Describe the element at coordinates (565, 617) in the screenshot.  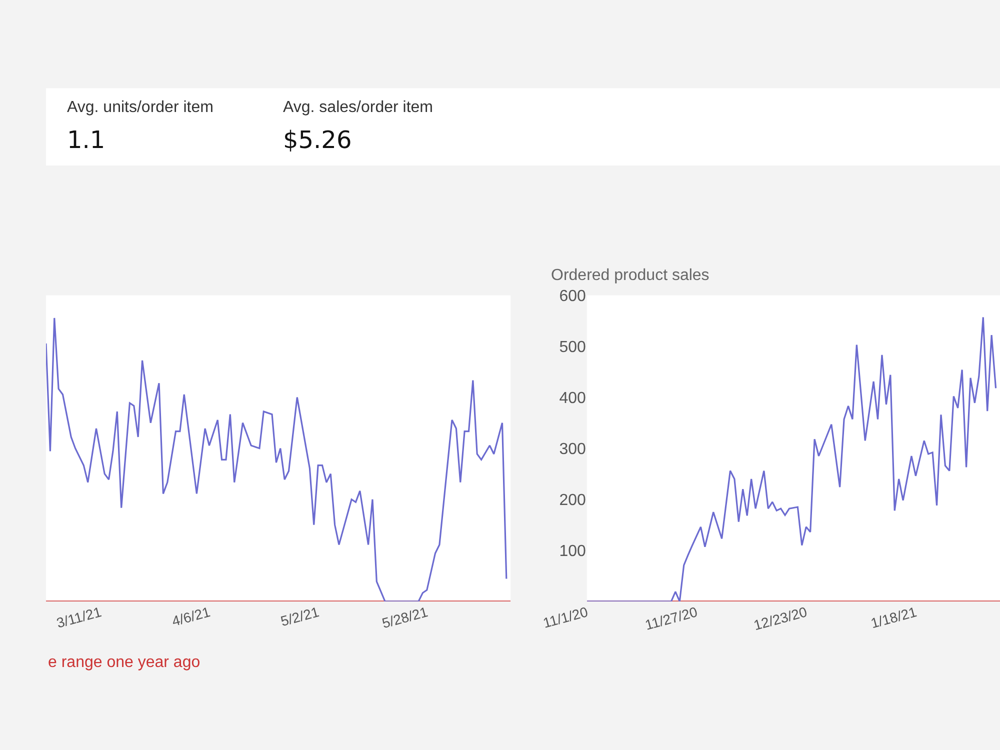
I see `x-tick-label: 11/1/20` at that location.